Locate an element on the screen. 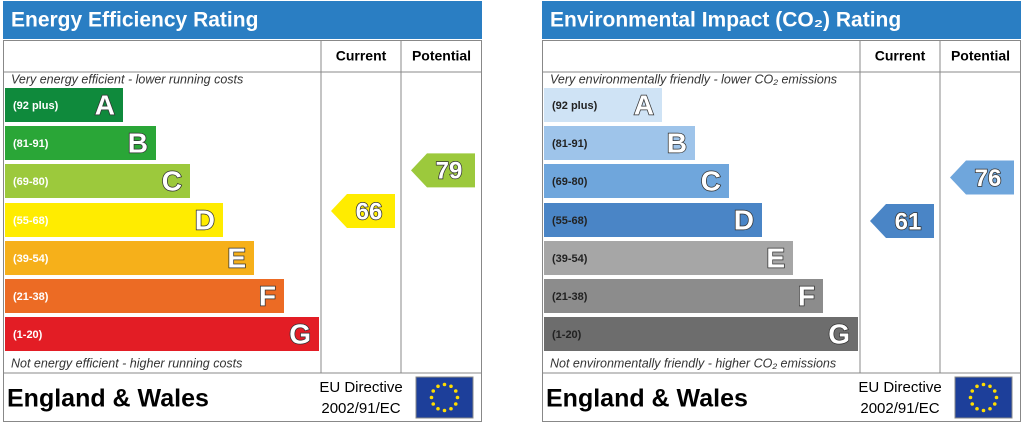 This screenshot has height=423, width=1024. rating-value: 79 is located at coordinates (449, 171).